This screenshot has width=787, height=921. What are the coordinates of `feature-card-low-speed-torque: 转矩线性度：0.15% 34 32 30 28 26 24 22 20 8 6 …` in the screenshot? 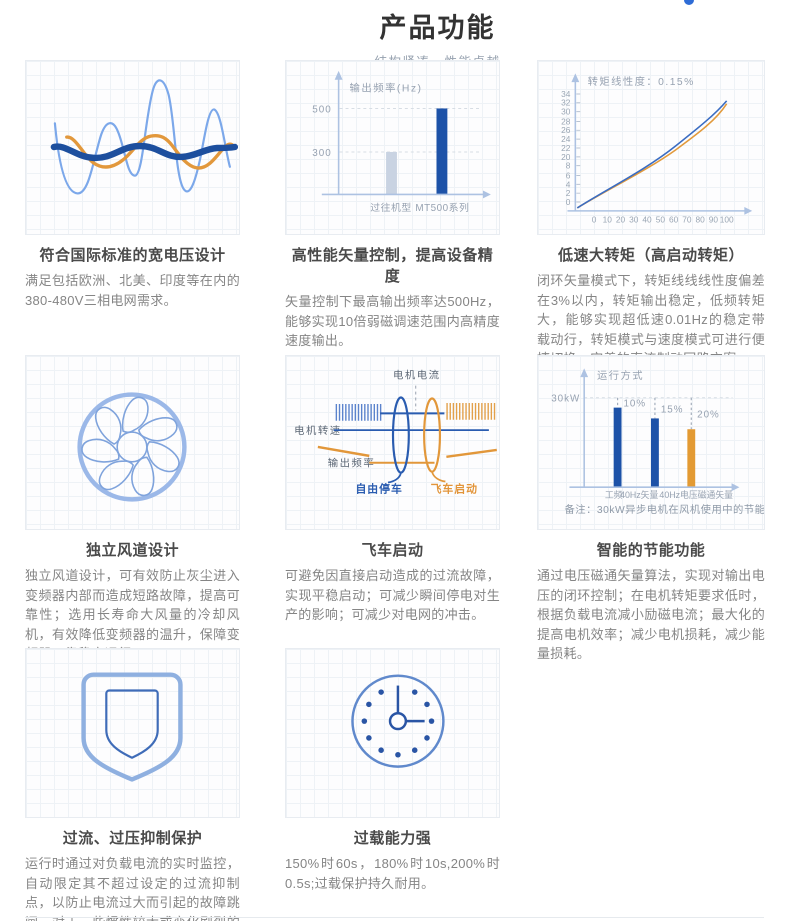 It's located at (651, 213).